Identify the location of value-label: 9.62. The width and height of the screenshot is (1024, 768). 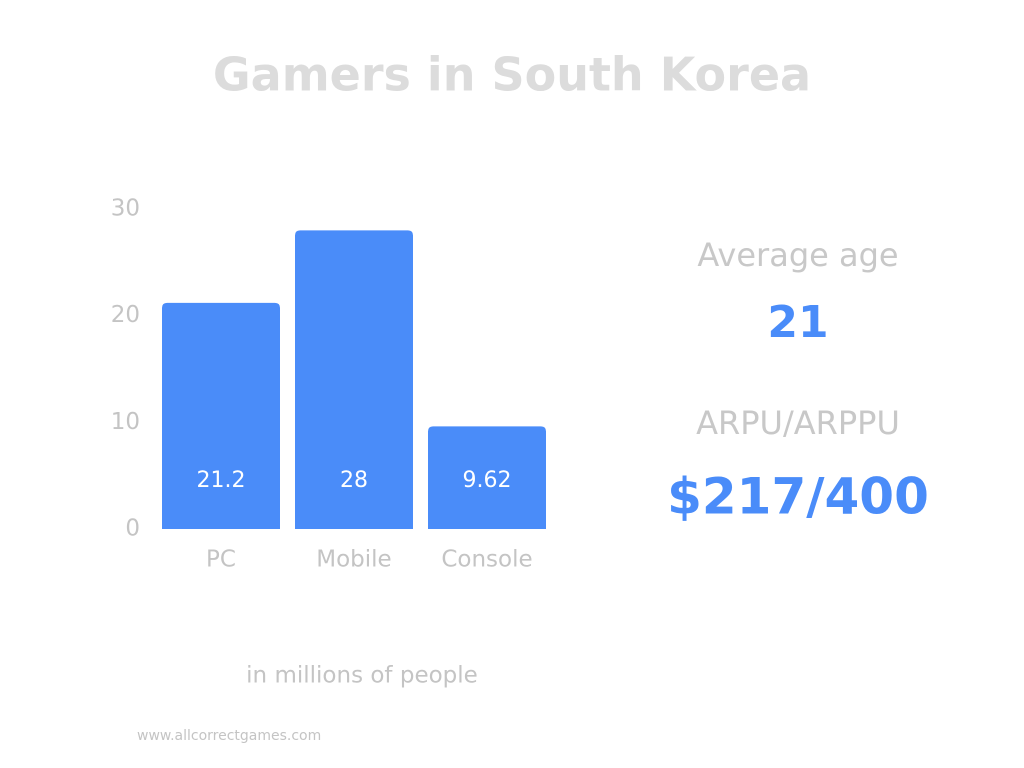
(487, 480).